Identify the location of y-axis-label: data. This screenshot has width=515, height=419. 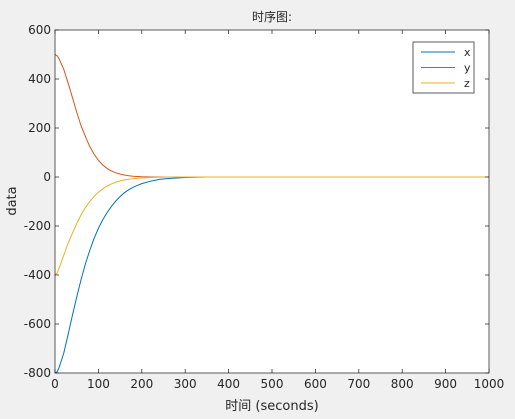
(12, 200).